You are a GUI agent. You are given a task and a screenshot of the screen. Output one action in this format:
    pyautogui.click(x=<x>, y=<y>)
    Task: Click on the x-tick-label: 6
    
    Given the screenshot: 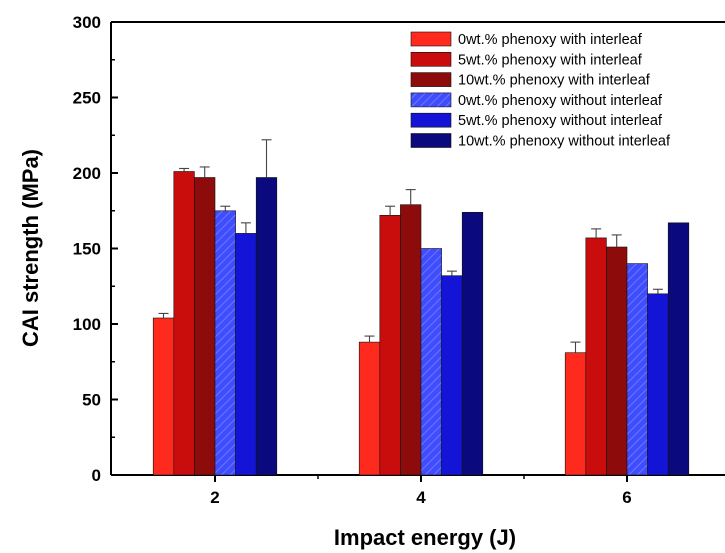 What is the action you would take?
    pyautogui.click(x=626, y=497)
    